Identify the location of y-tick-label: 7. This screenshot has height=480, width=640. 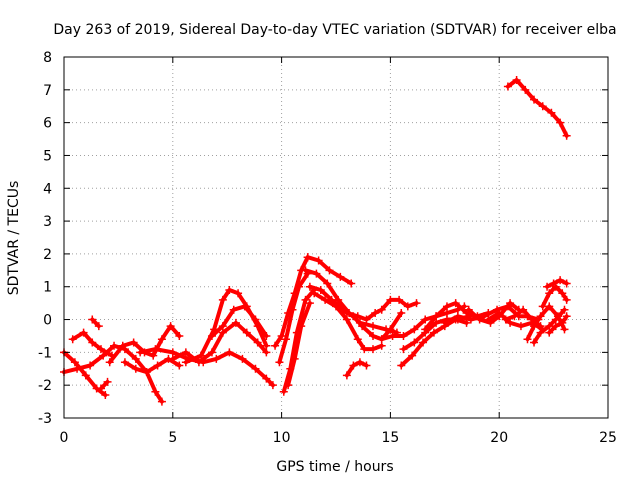
(47, 91).